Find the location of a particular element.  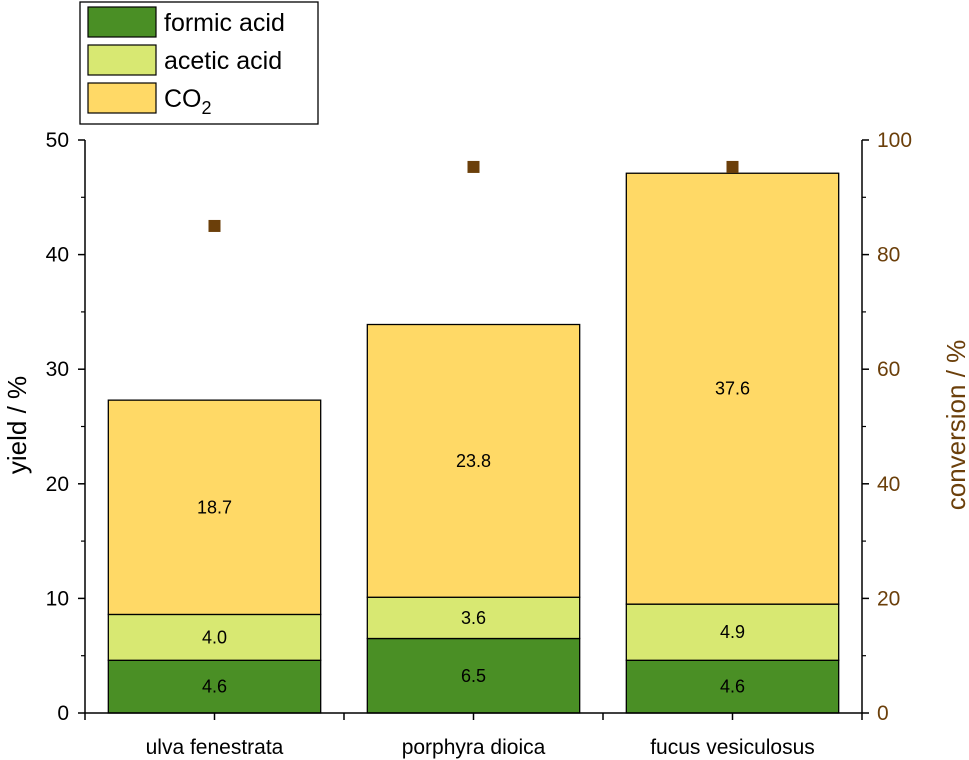

y2-tick-label: 0 is located at coordinates (883, 713).